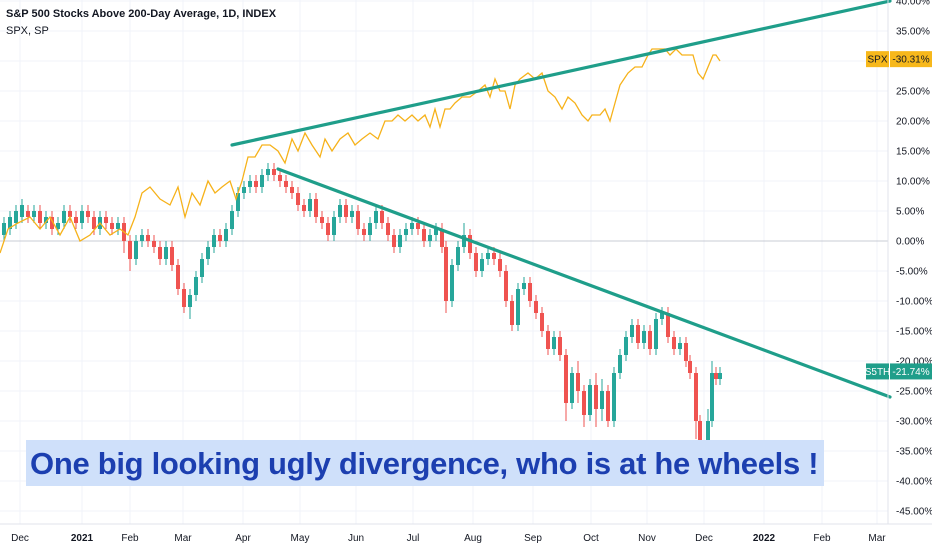 The height and width of the screenshot is (550, 932). I want to click on x-tick-label: Jun, so click(356, 538).